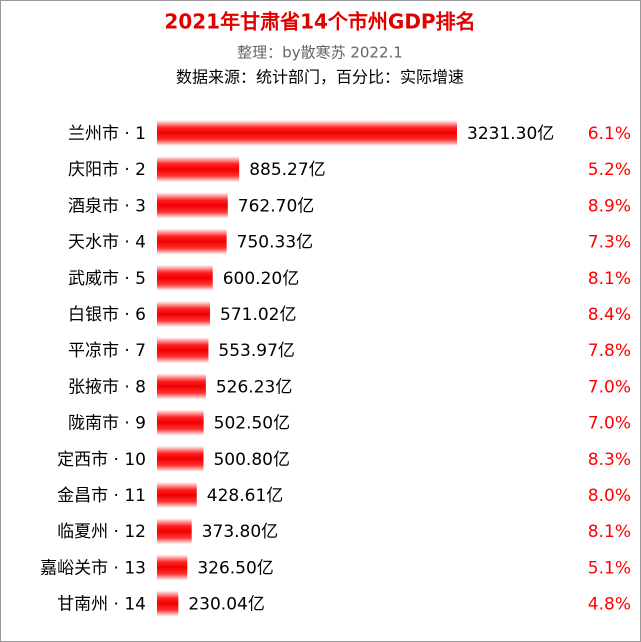  What do you see at coordinates (609, 496) in the screenshot?
I see `growth-label: 8.0%` at bounding box center [609, 496].